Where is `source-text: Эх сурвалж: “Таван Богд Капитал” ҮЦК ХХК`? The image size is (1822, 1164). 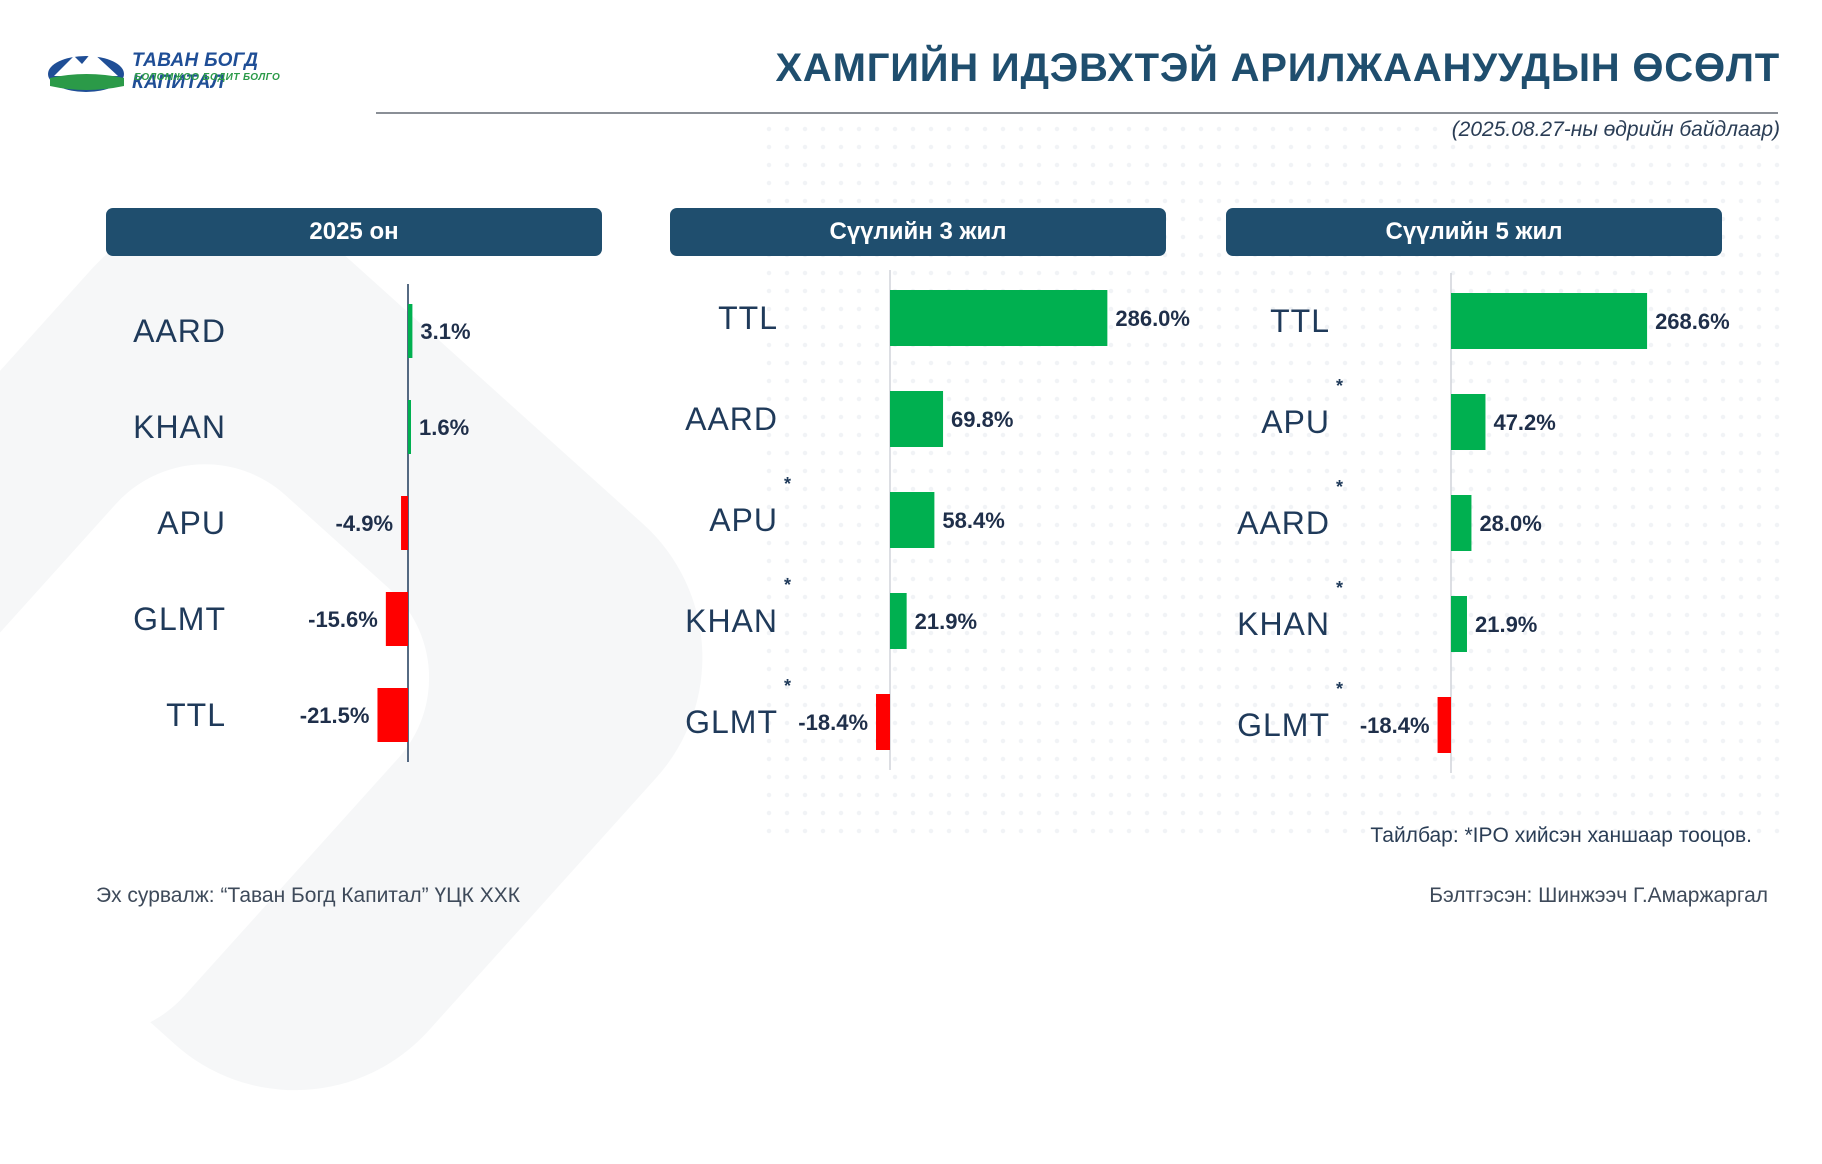 source-text: Эх сурвалж: “Таван Богд Капитал” ҮЦК ХХК is located at coordinates (308, 895).